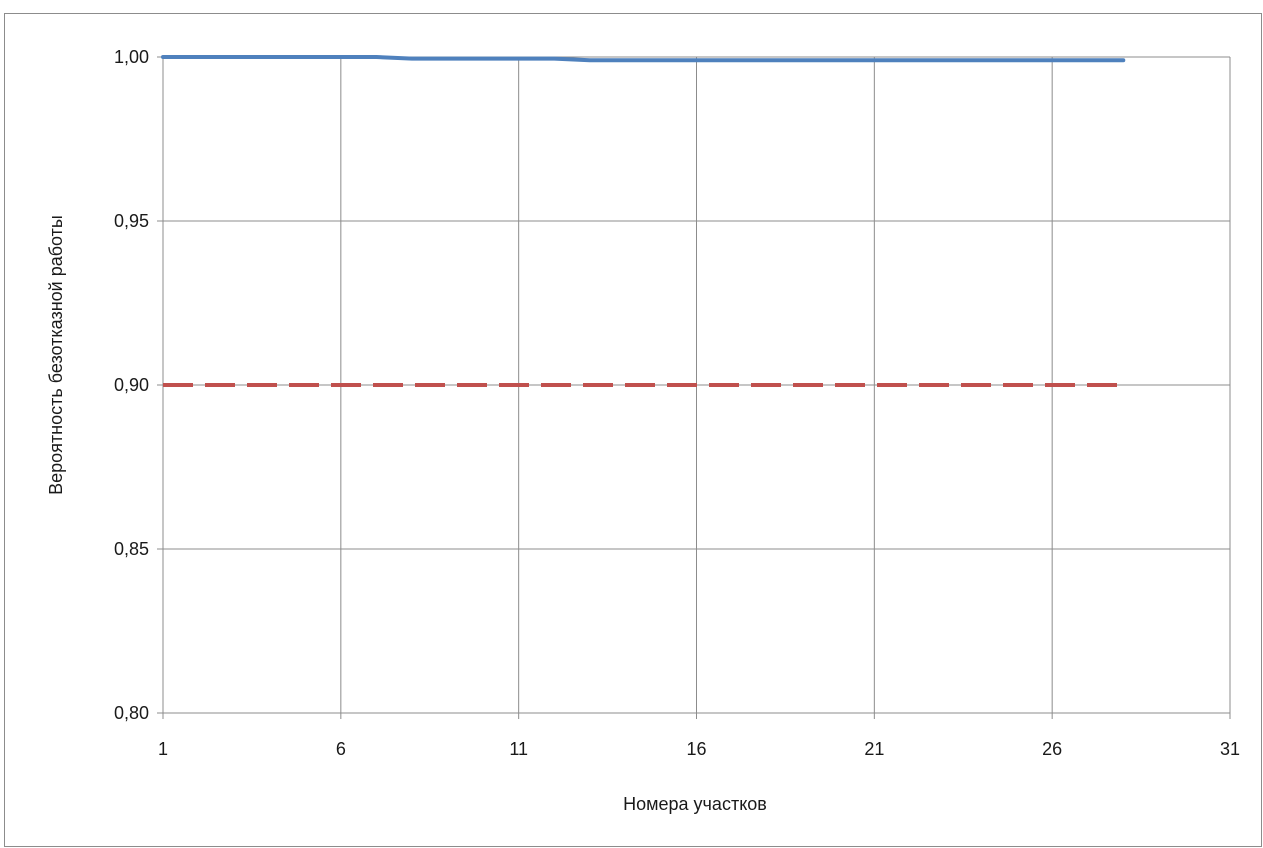 The image size is (1263, 848). I want to click on x-axis-title: Номера участков, so click(695, 804).